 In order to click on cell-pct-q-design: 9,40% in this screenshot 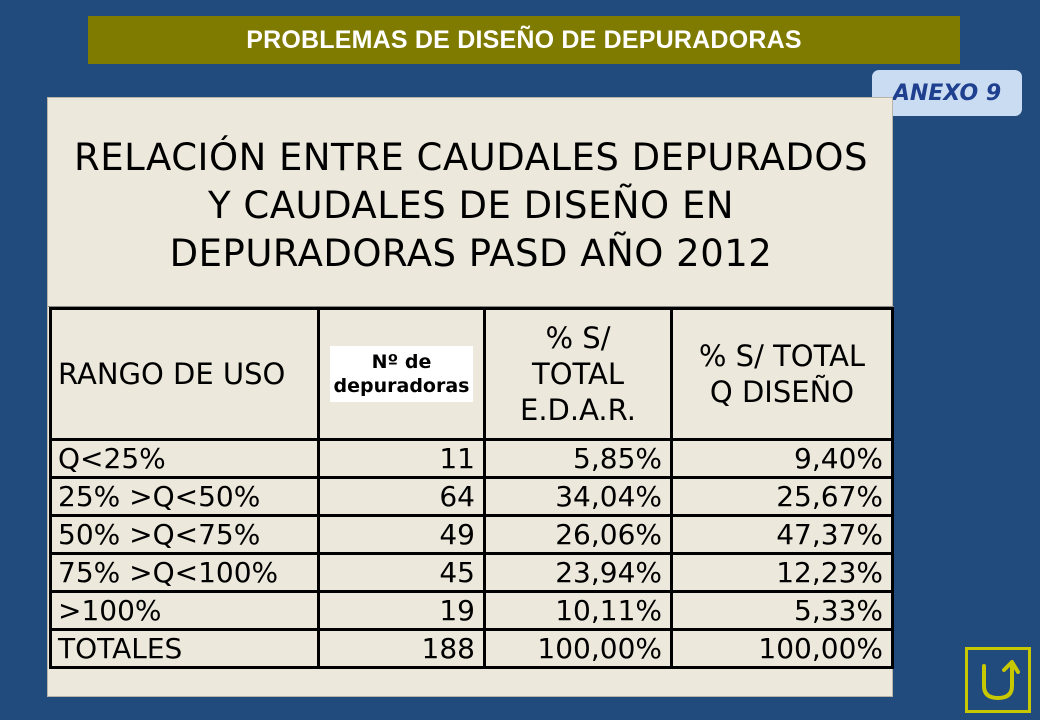, I will do `click(782, 458)`.